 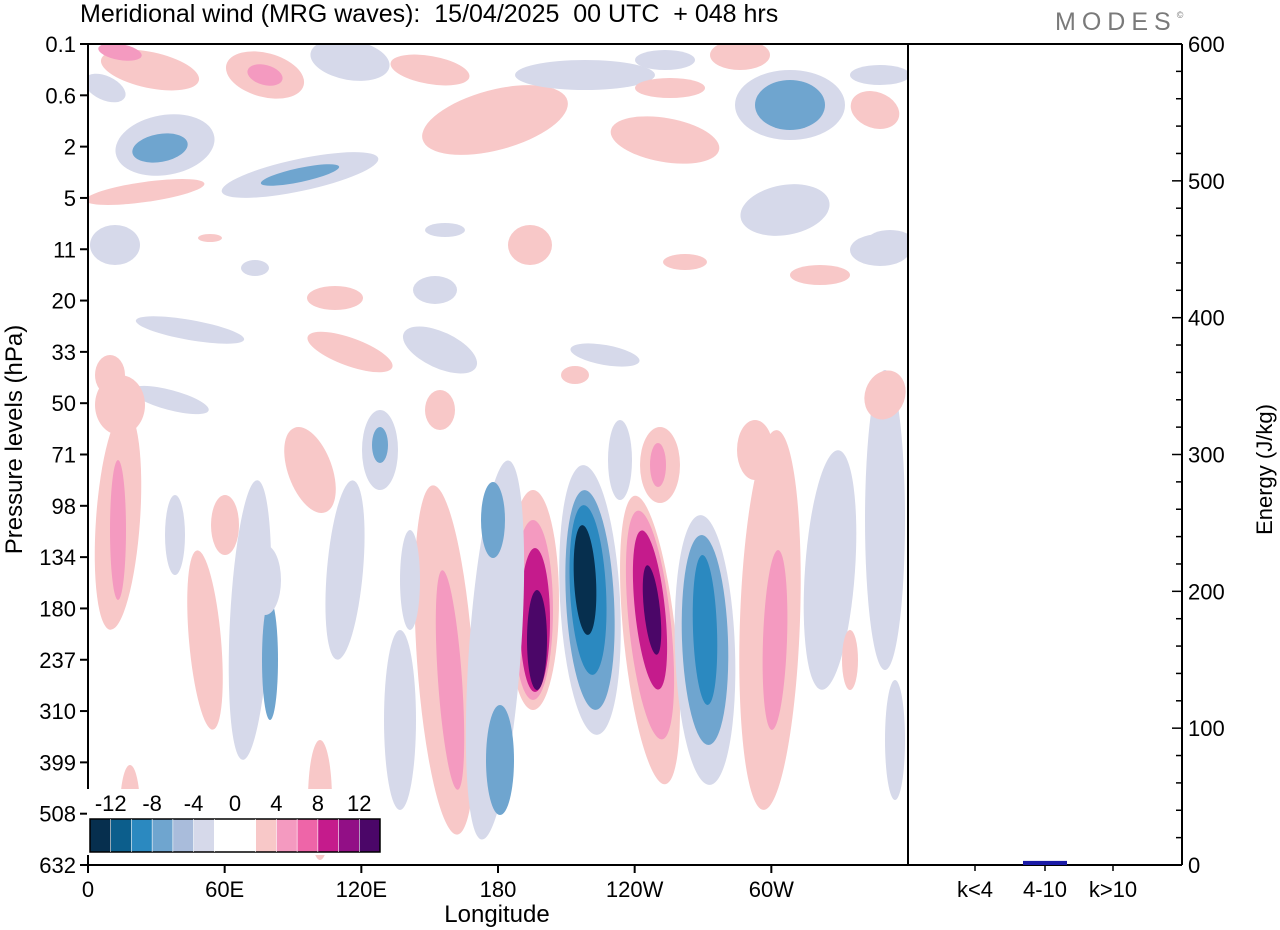 I want to click on energy-tick-label: 600, so click(x=1206, y=44).